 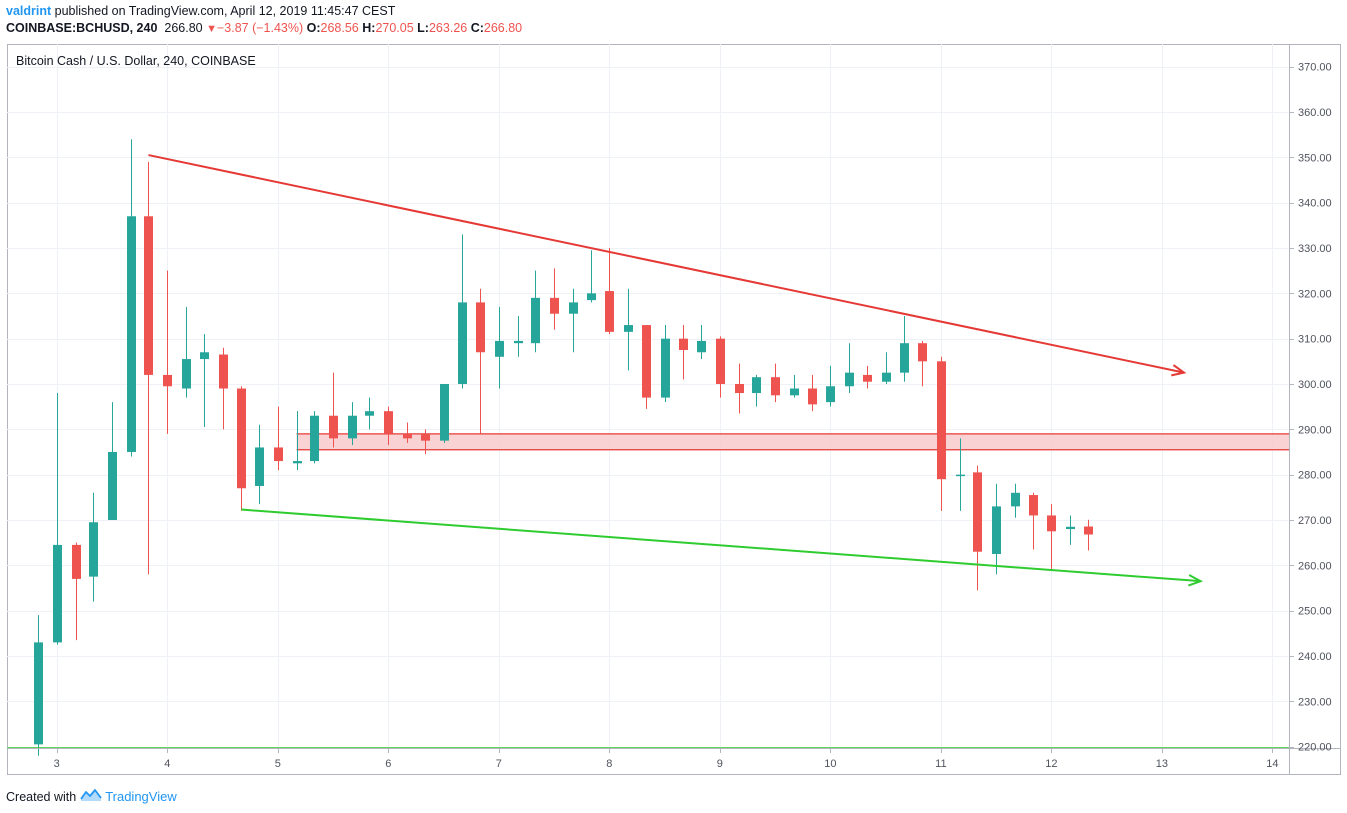 What do you see at coordinates (448, 28) in the screenshot?
I see `low-value: 263.26` at bounding box center [448, 28].